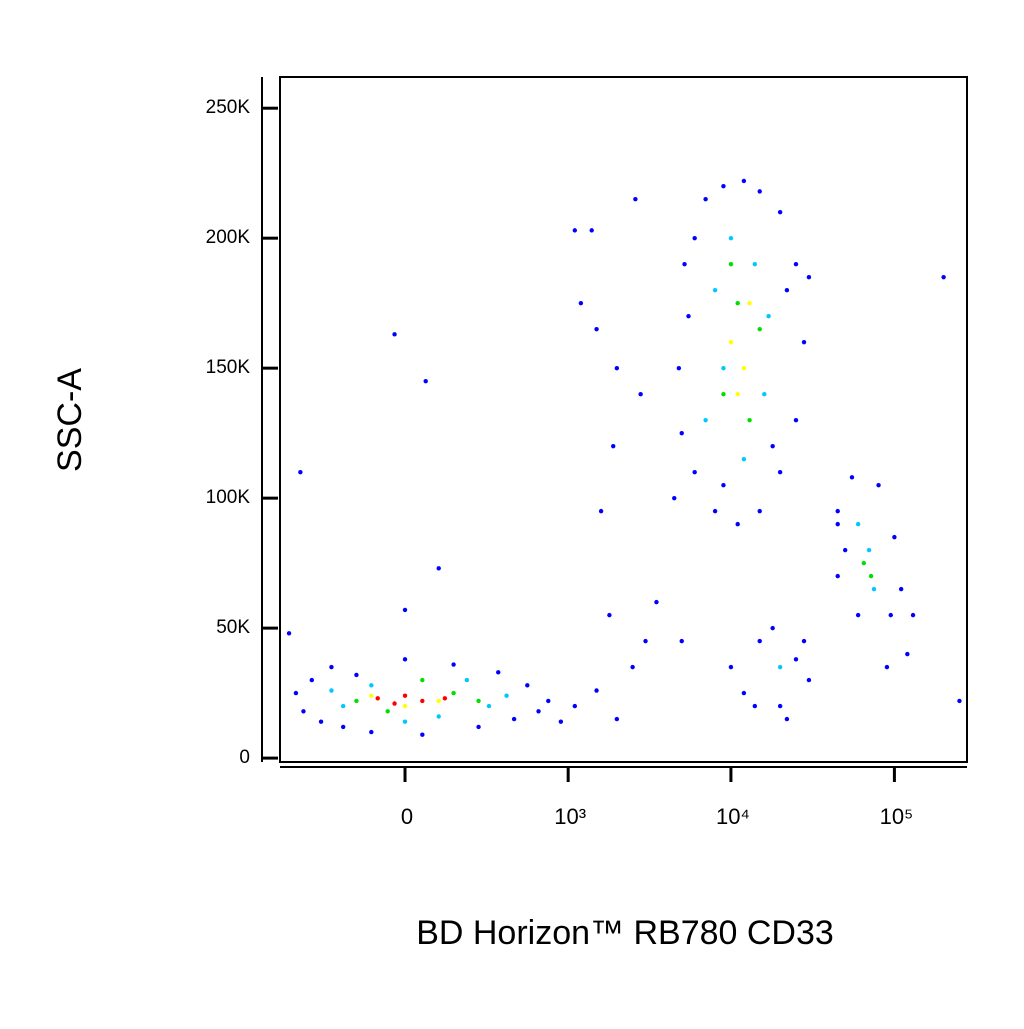 This screenshot has height=1029, width=1024. I want to click on y-tick-label: 150K, so click(228, 367).